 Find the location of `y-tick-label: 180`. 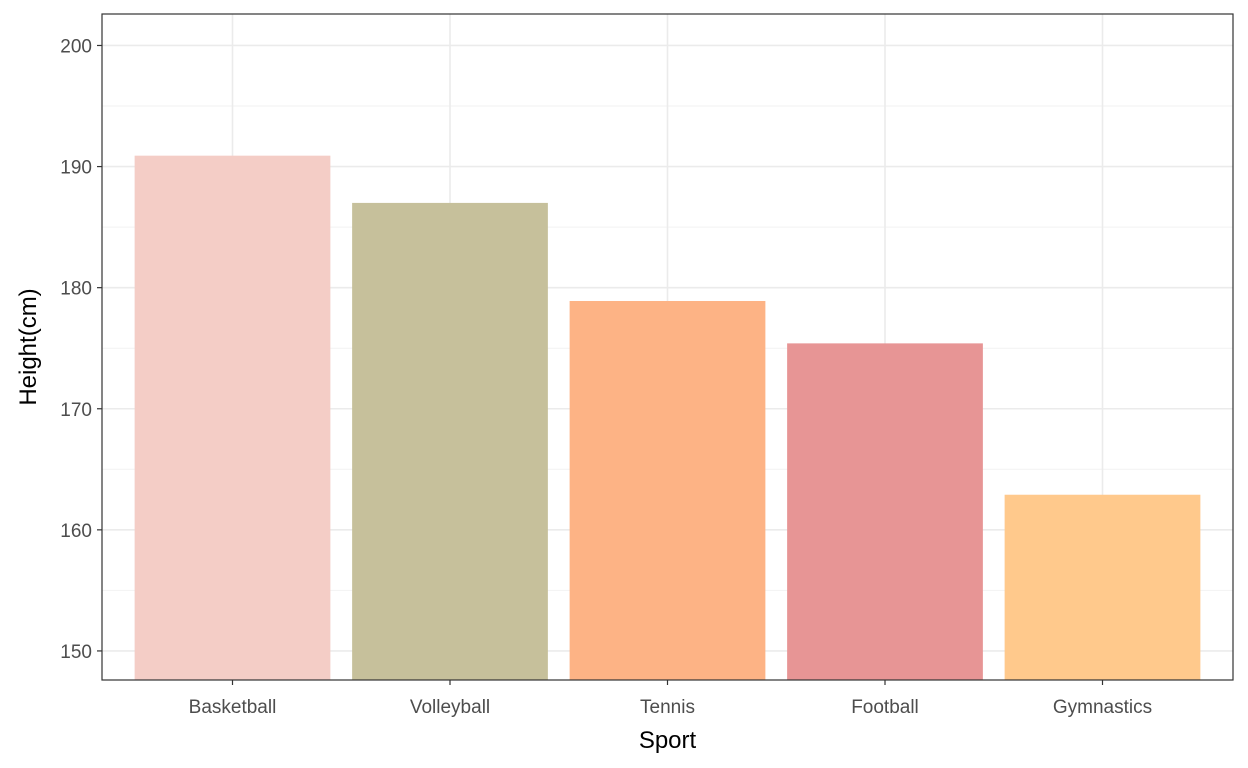

y-tick-label: 180 is located at coordinates (76, 289).